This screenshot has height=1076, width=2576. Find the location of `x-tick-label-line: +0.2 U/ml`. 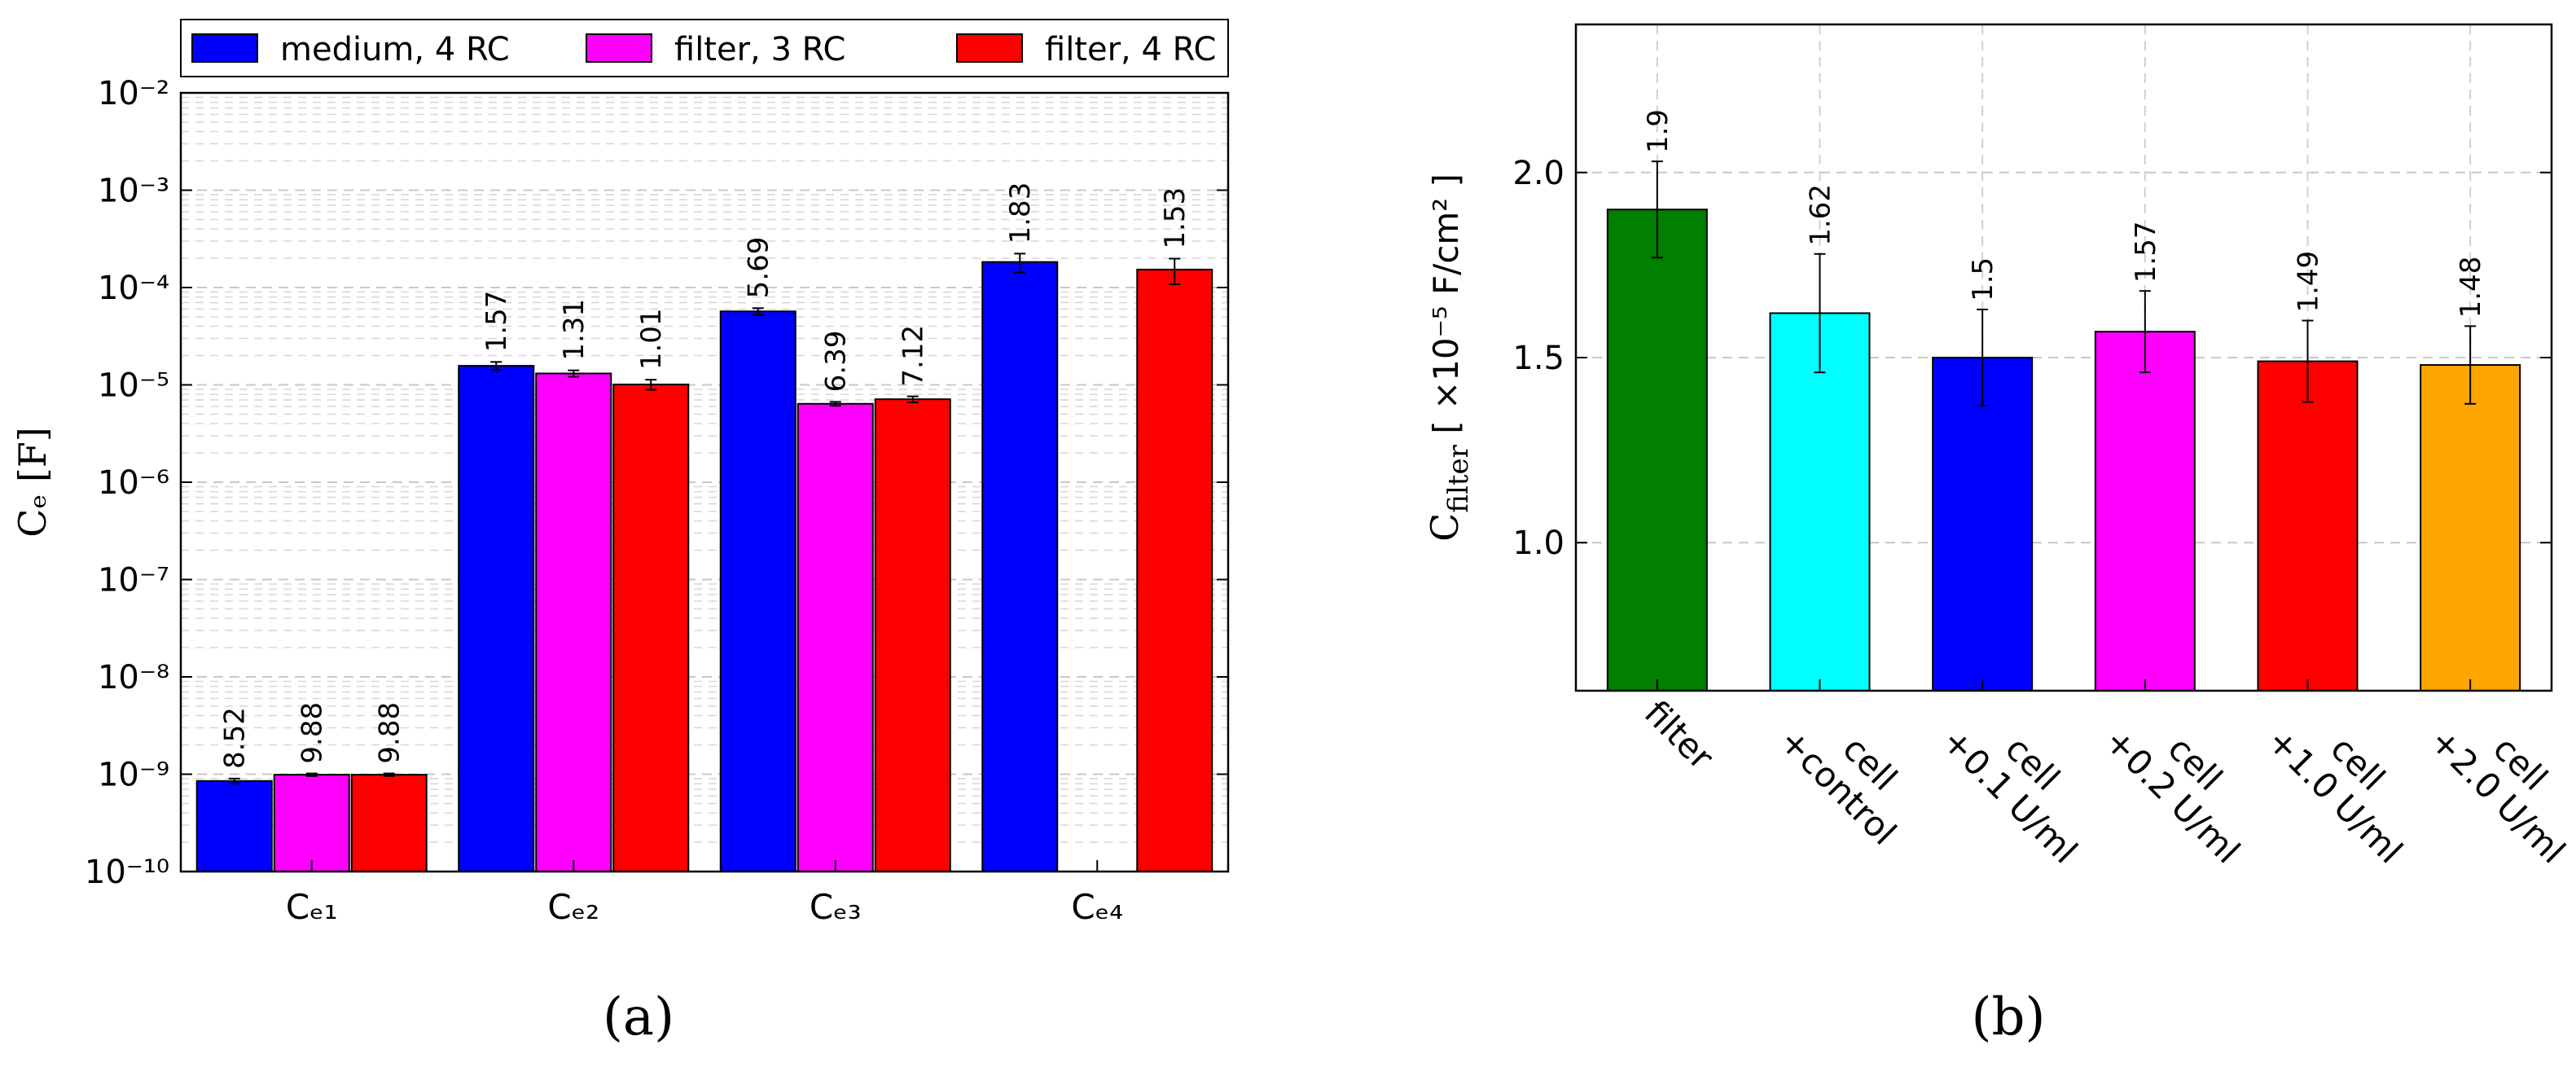

x-tick-label-line: +0.2 U/ml is located at coordinates (2172, 795).